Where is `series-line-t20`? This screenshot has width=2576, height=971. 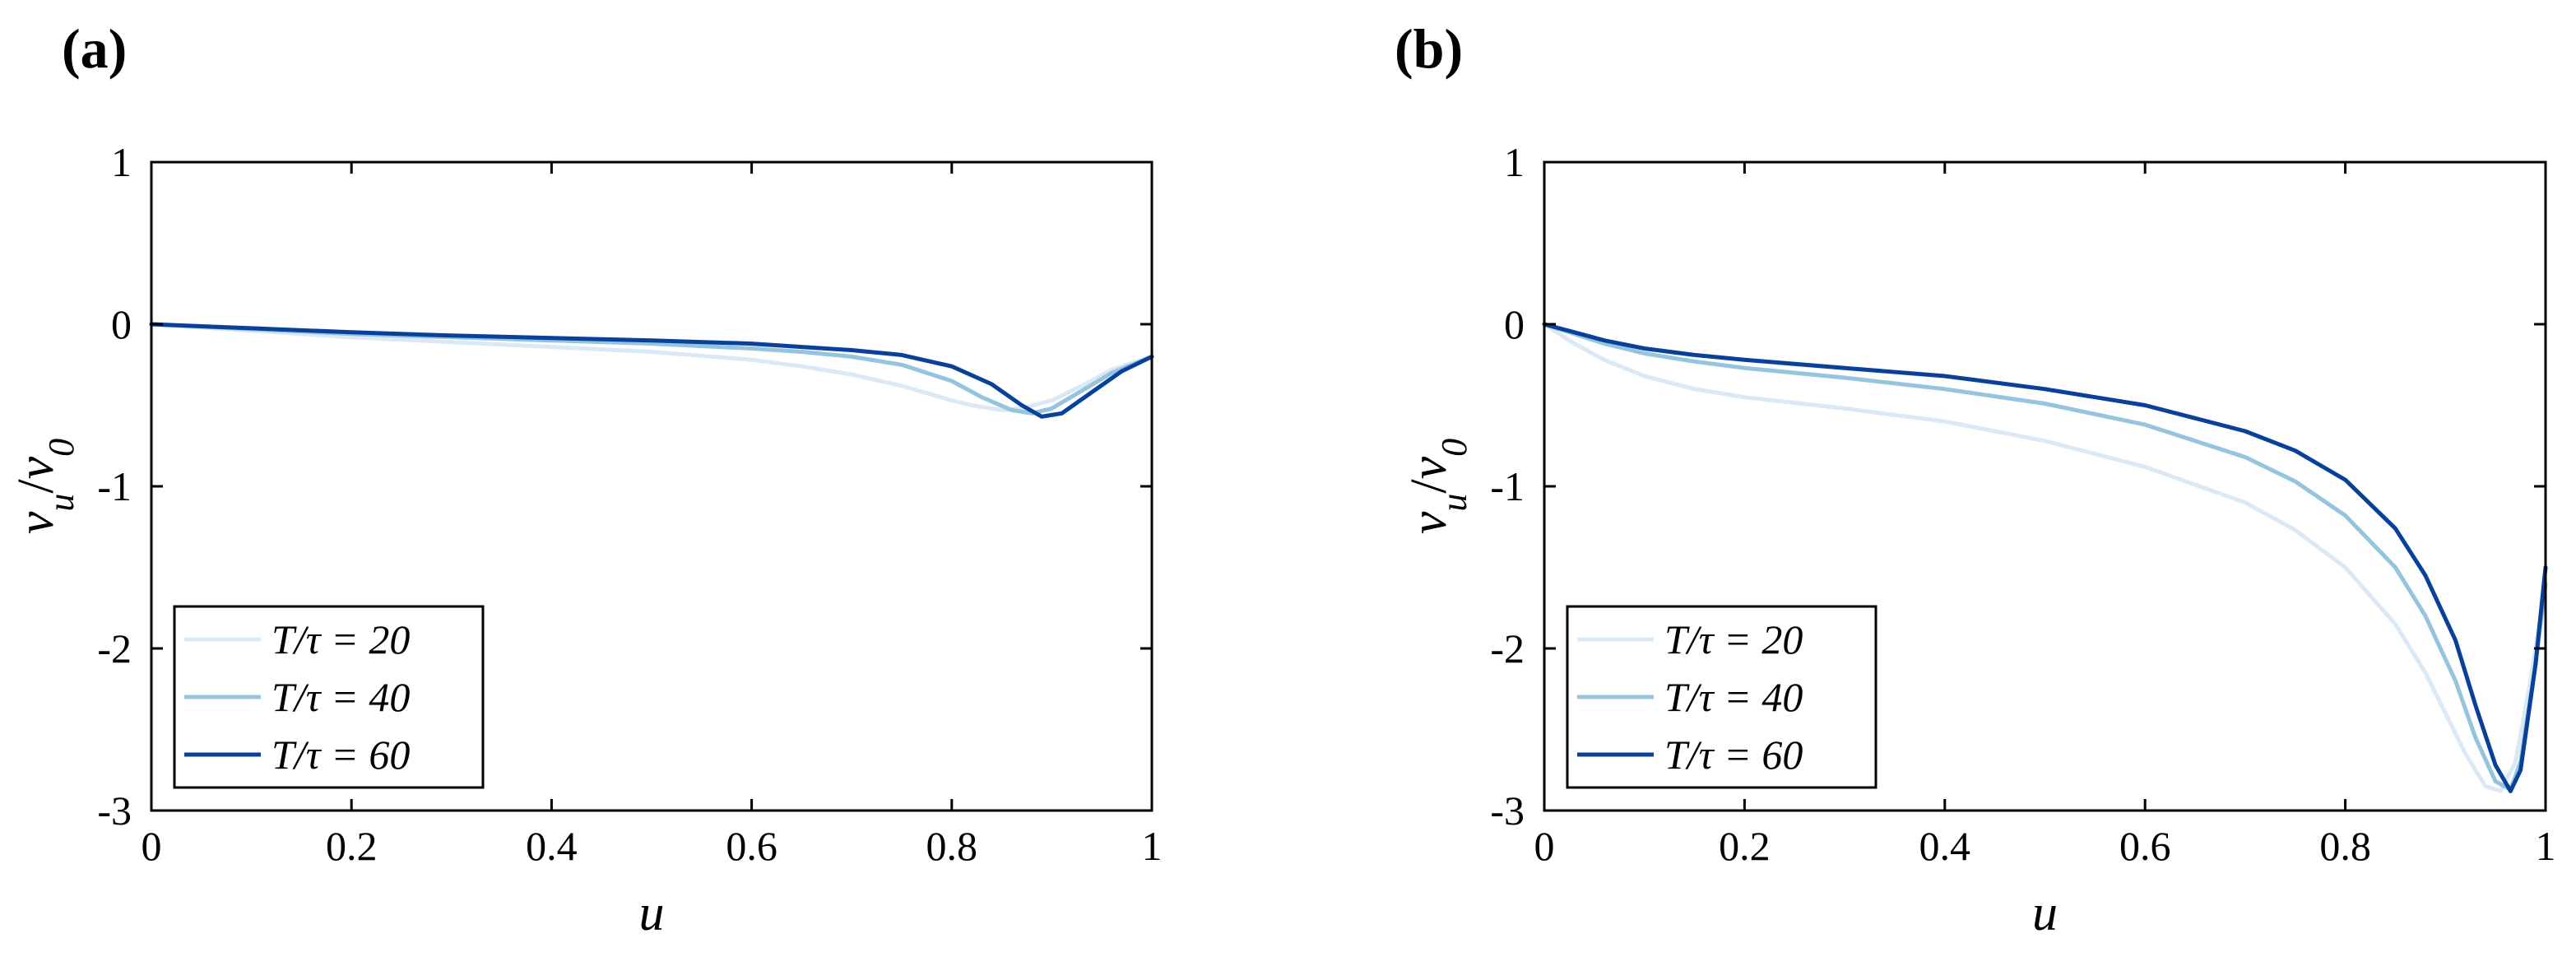
series-line-t20 is located at coordinates (652, 367).